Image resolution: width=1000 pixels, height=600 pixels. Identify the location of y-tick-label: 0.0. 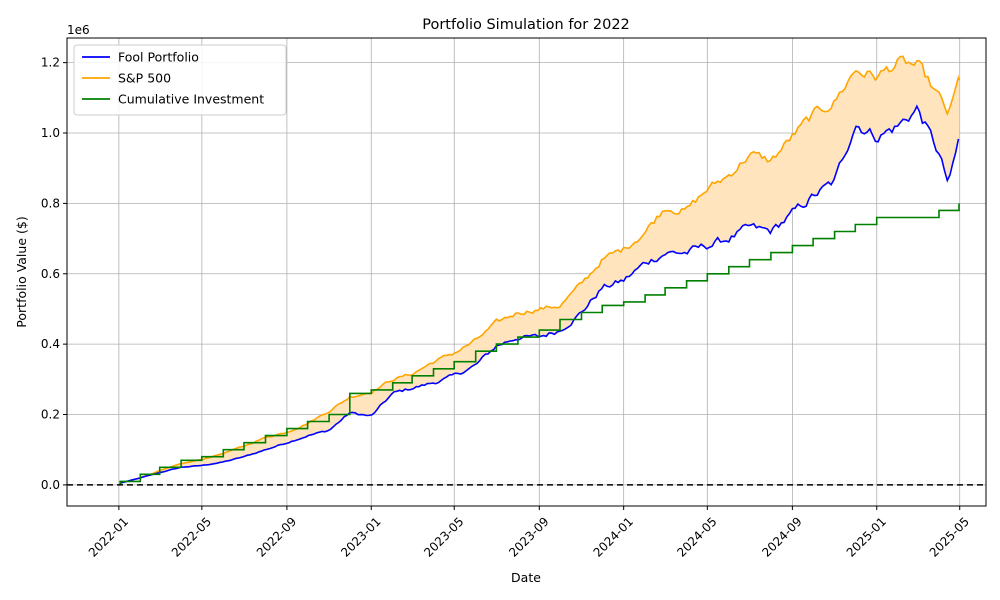
(50, 485).